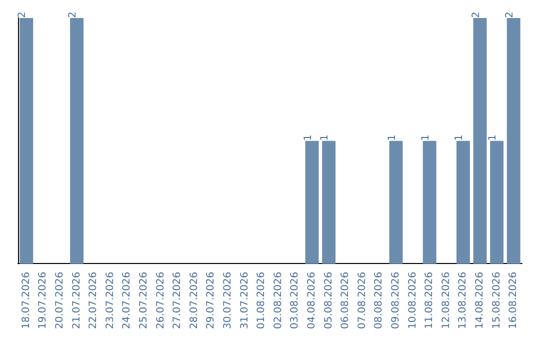 This screenshot has width=540, height=340. I want to click on x-tick-label: 27.07.2026, so click(178, 301).